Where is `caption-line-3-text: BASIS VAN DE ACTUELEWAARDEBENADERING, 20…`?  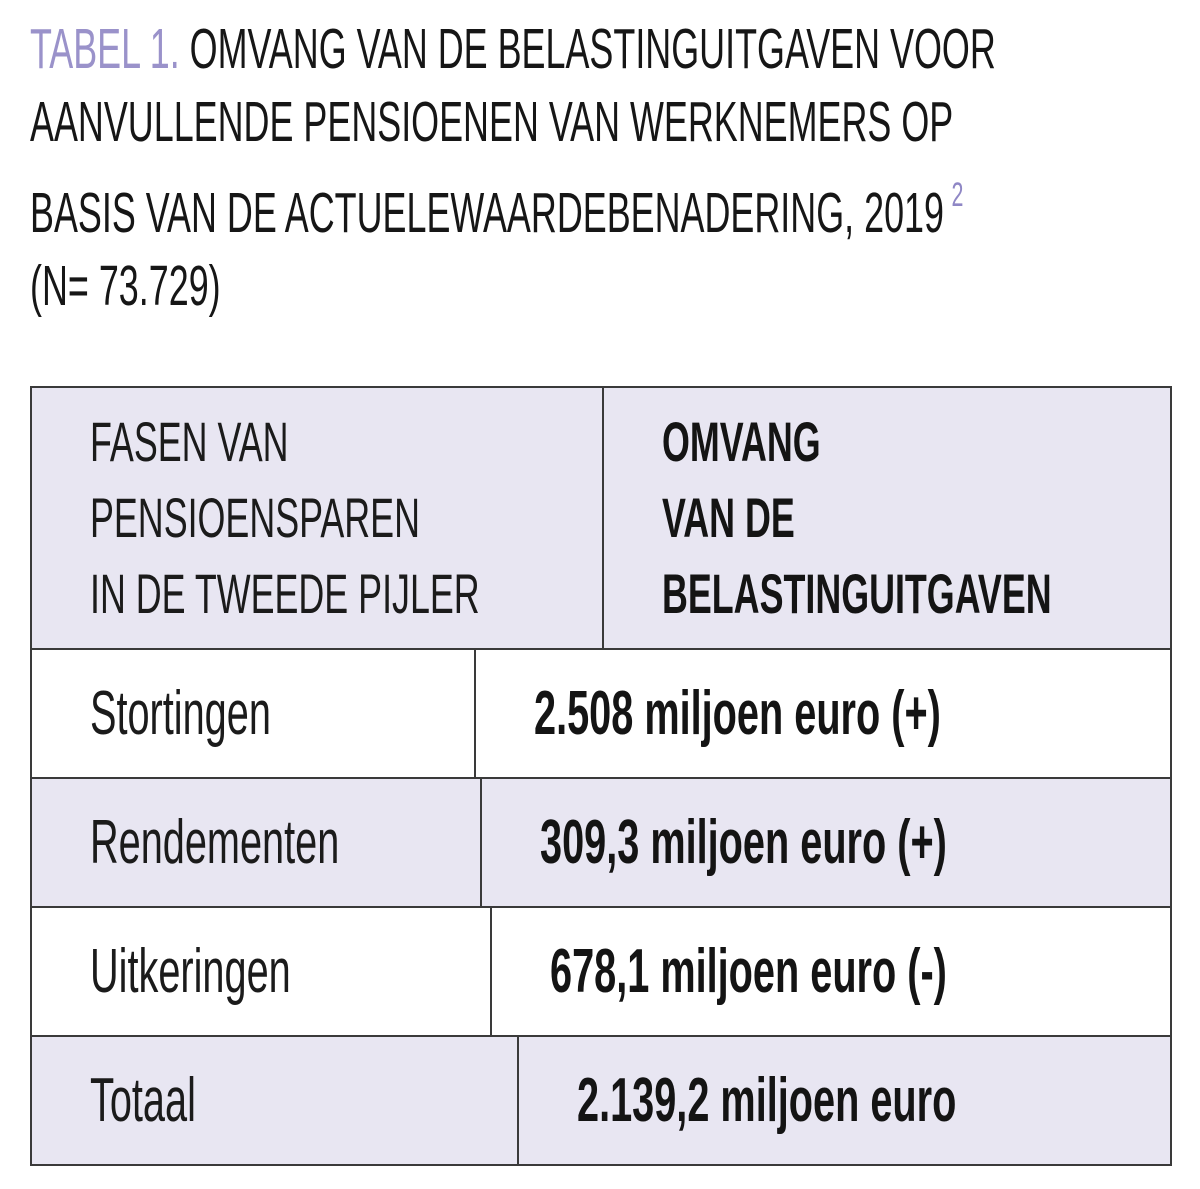
caption-line-3-text: BASIS VAN DE ACTUELEWAARDEBENADERING, 20… is located at coordinates (487, 213).